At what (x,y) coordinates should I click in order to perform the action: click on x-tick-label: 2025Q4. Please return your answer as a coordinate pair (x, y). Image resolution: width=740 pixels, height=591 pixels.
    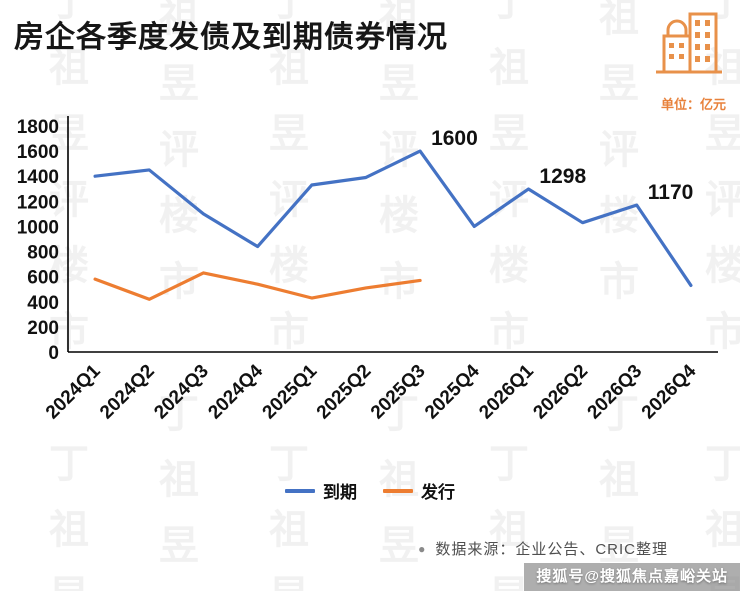
    Looking at the image, I should click on (452, 391).